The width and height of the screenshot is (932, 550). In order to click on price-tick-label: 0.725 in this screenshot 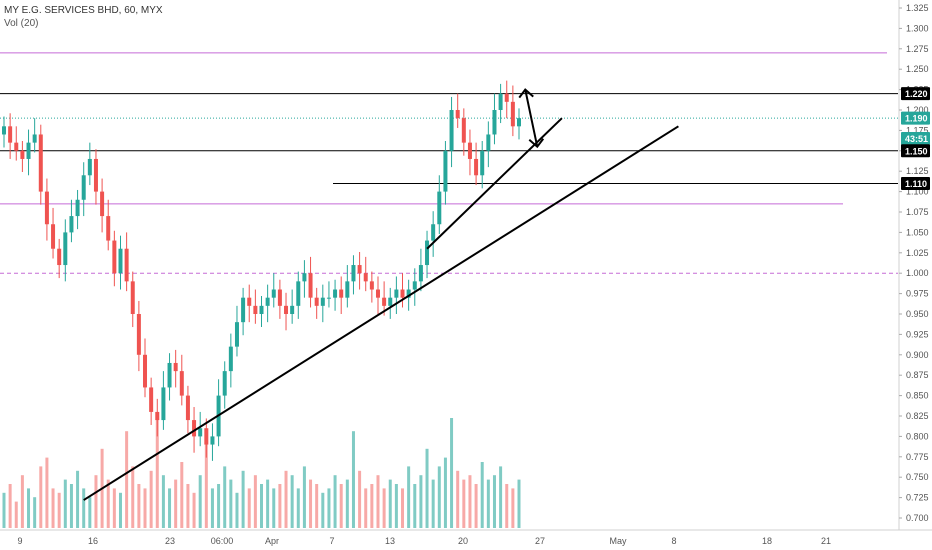, I will do `click(917, 498)`.